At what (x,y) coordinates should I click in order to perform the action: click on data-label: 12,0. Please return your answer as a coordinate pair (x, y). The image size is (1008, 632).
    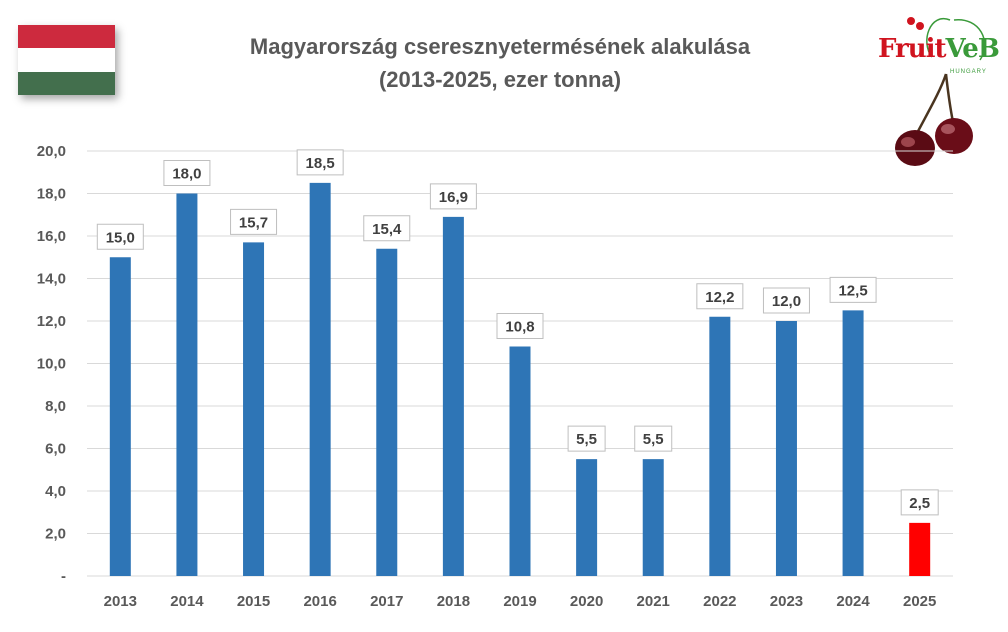
    Looking at the image, I should click on (786, 301).